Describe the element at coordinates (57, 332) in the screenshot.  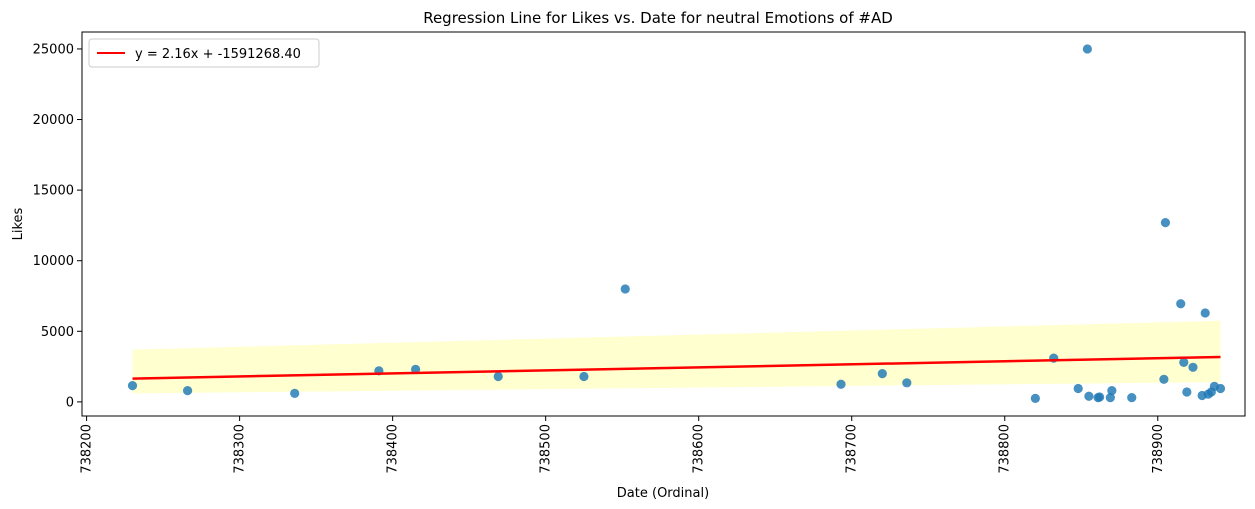
I see `y-tick-label: 5000` at that location.